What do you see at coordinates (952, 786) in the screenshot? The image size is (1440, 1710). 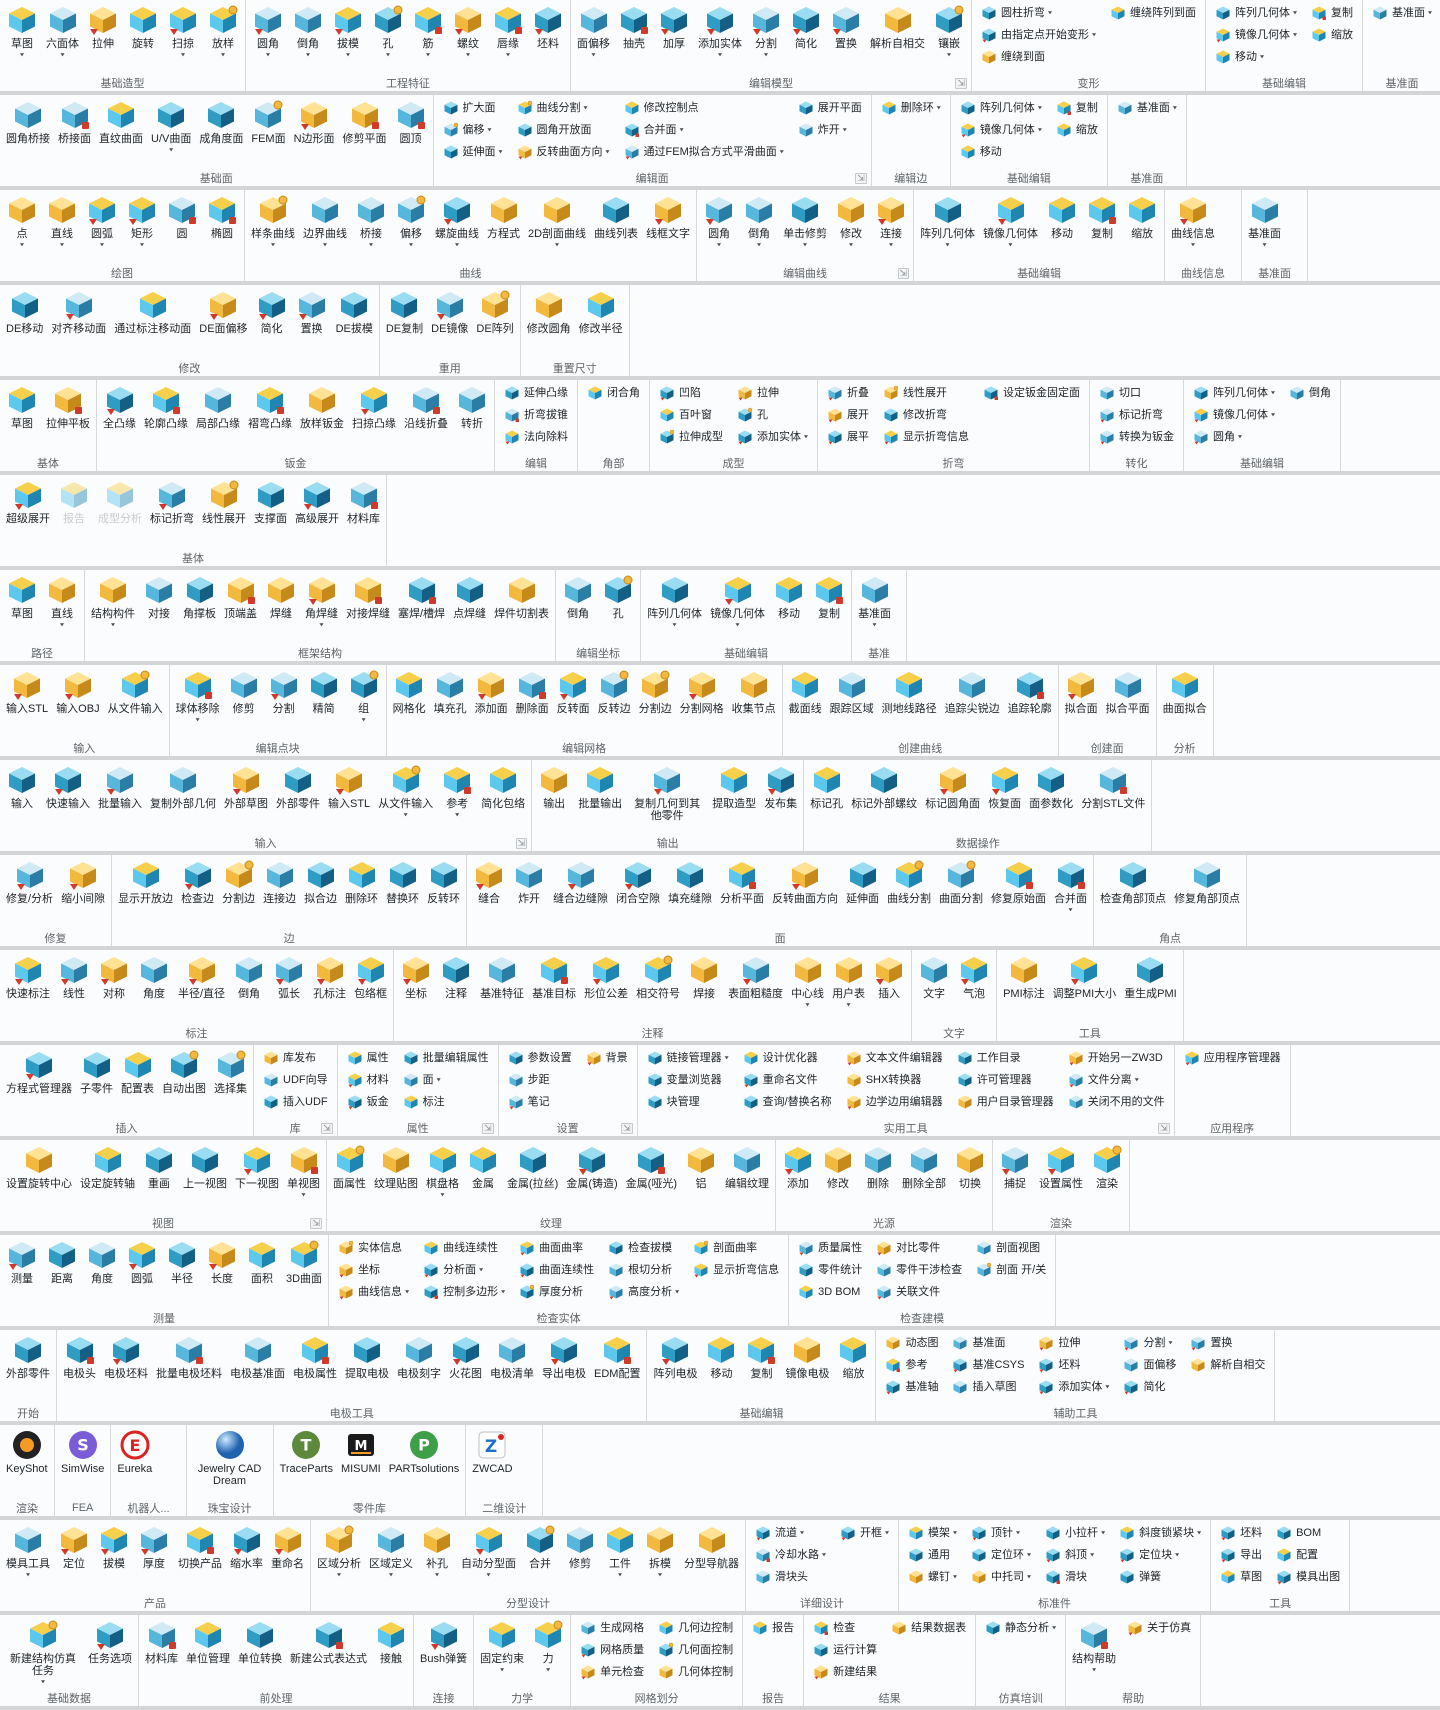 I see `tool-button: 标记圆角面` at bounding box center [952, 786].